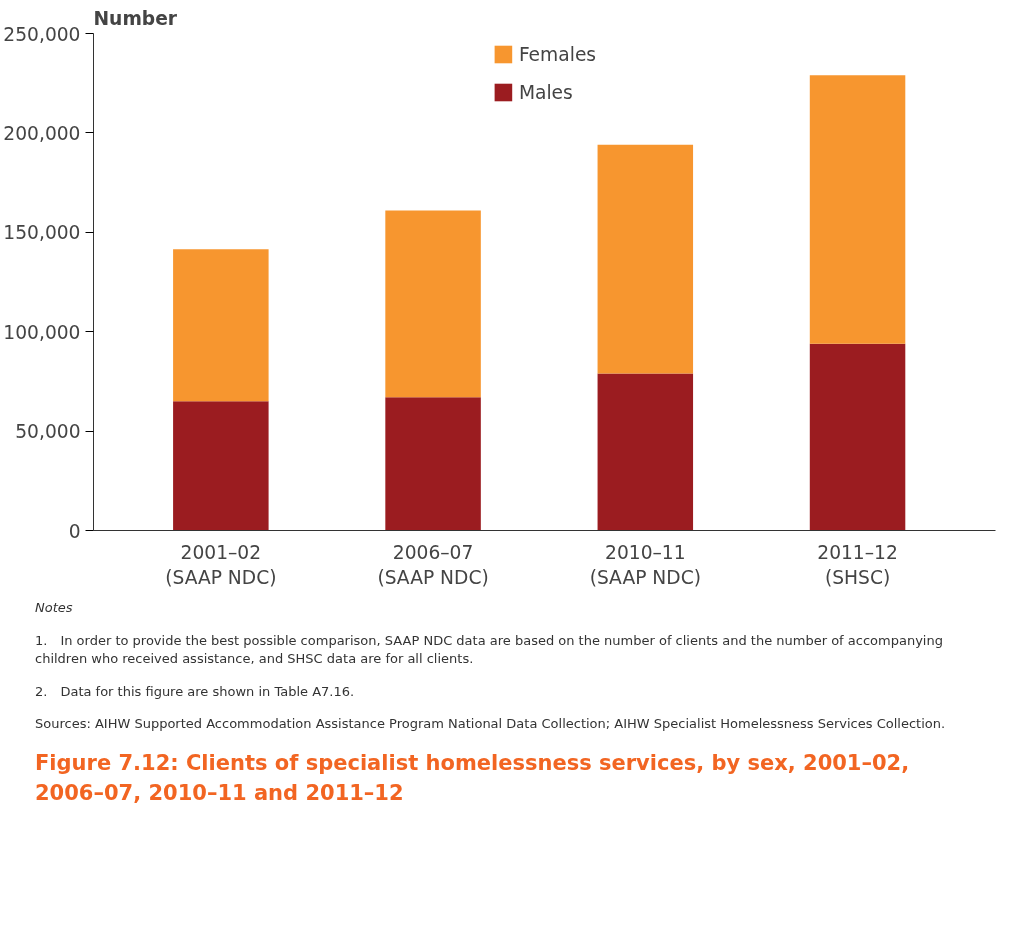 The height and width of the screenshot is (931, 1032). What do you see at coordinates (857, 564) in the screenshot?
I see `x-tick-label: 2011–12 (SHSC)` at bounding box center [857, 564].